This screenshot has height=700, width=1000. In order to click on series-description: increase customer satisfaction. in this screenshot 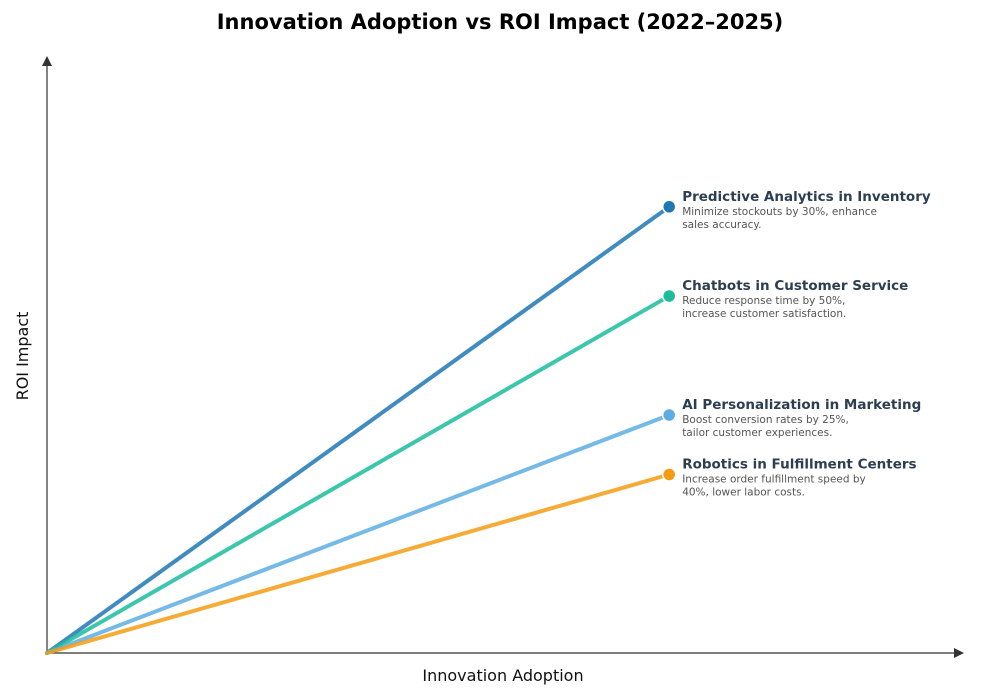, I will do `click(764, 314)`.